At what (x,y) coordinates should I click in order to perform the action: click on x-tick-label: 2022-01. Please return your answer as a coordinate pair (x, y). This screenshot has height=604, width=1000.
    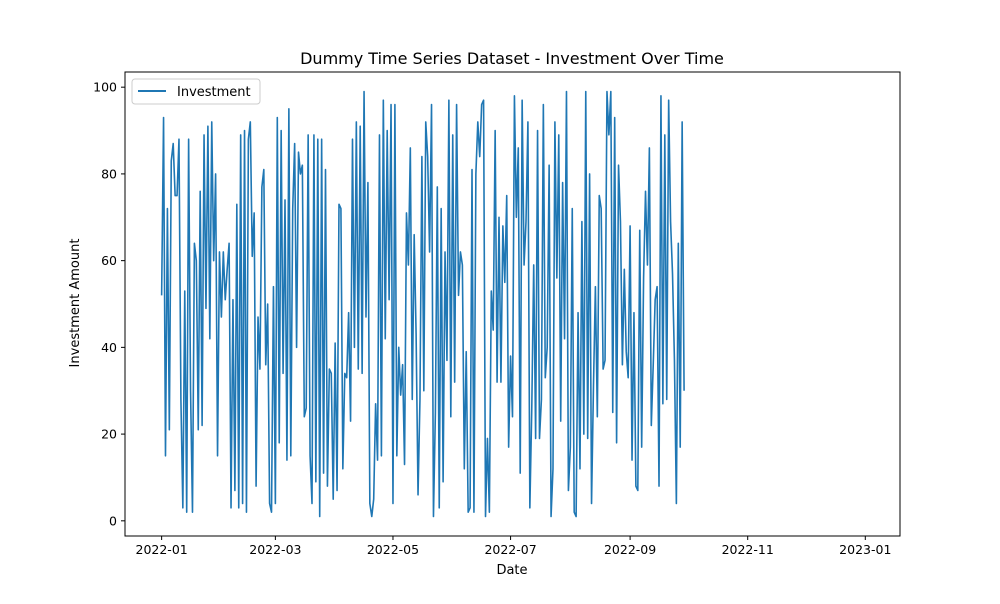
    Looking at the image, I should click on (162, 549).